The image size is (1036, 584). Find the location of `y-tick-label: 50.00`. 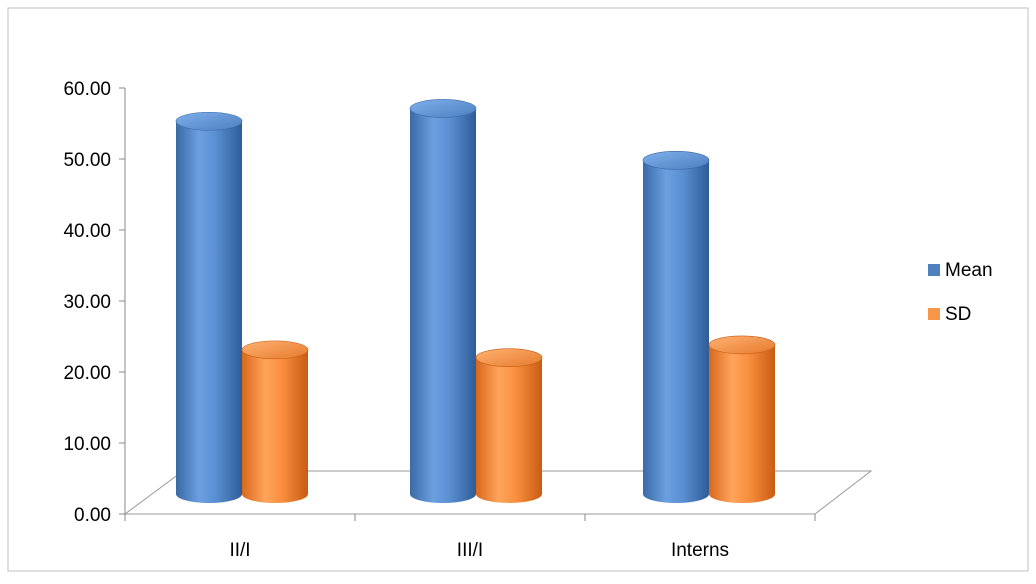

y-tick-label: 50.00 is located at coordinates (87, 160).